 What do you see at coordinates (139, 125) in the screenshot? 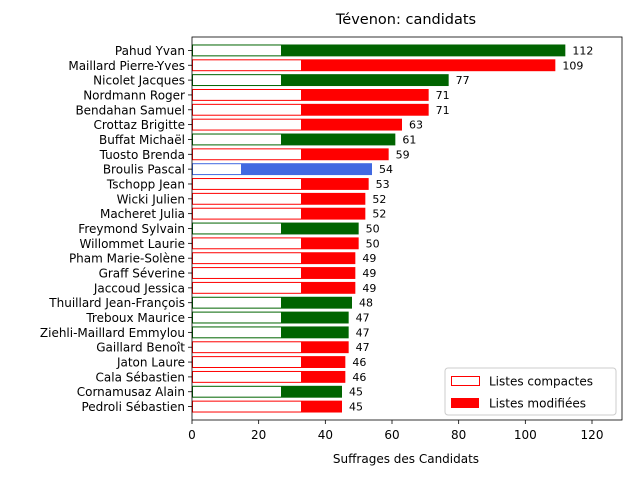
I see `y-tick-label: Crottaz Brigitte` at bounding box center [139, 125].